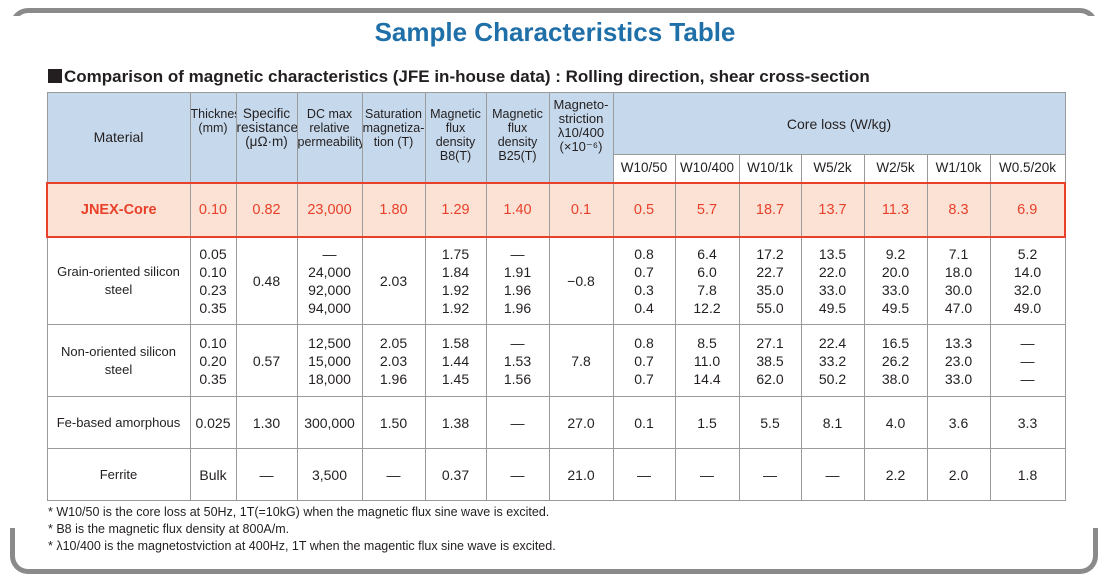 This screenshot has height=583, width=1110. What do you see at coordinates (958, 378) in the screenshot?
I see `cell-line: 33.0` at bounding box center [958, 378].